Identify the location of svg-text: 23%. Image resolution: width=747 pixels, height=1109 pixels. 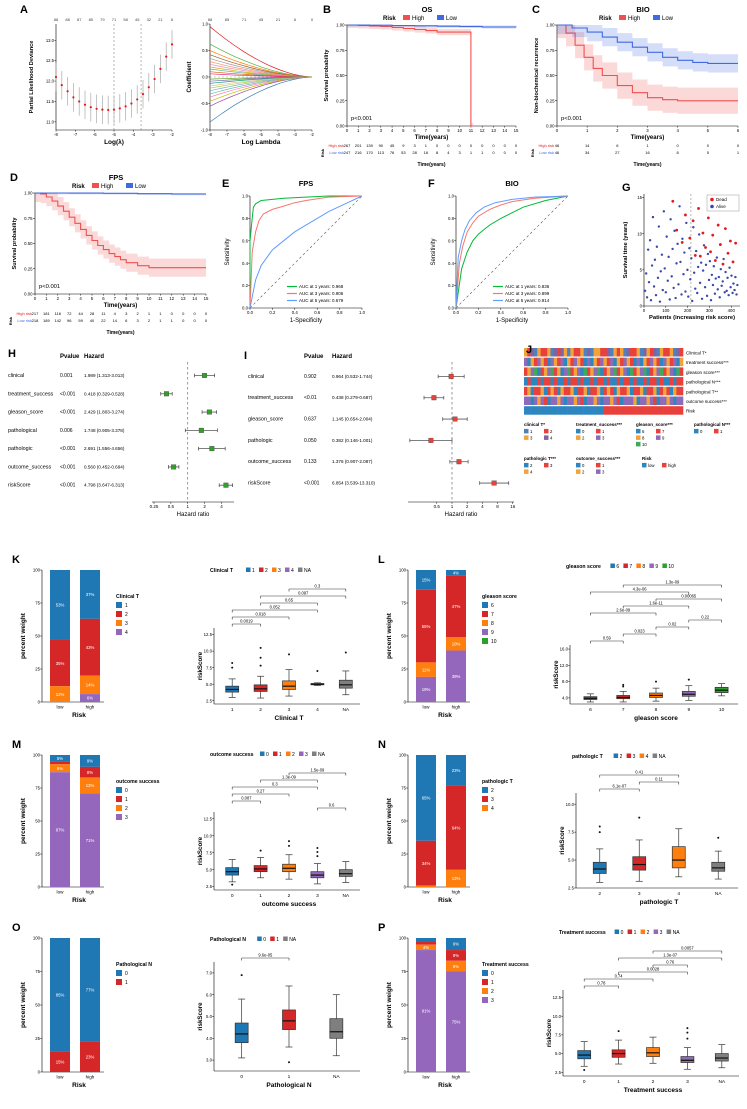
(90, 1056).